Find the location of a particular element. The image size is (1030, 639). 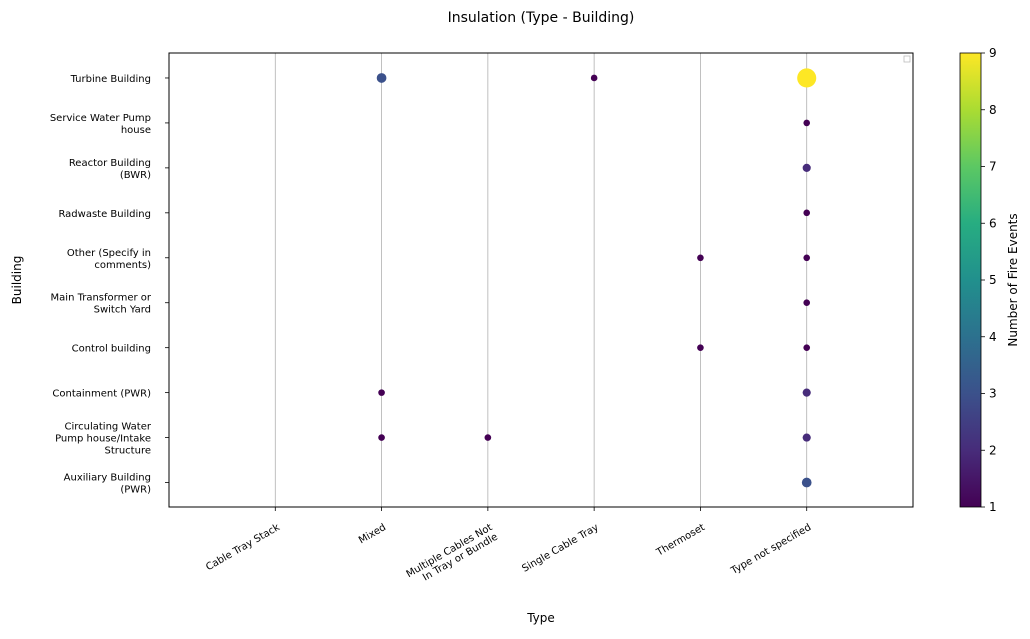

colorbar-tick-label: 1 is located at coordinates (993, 507).